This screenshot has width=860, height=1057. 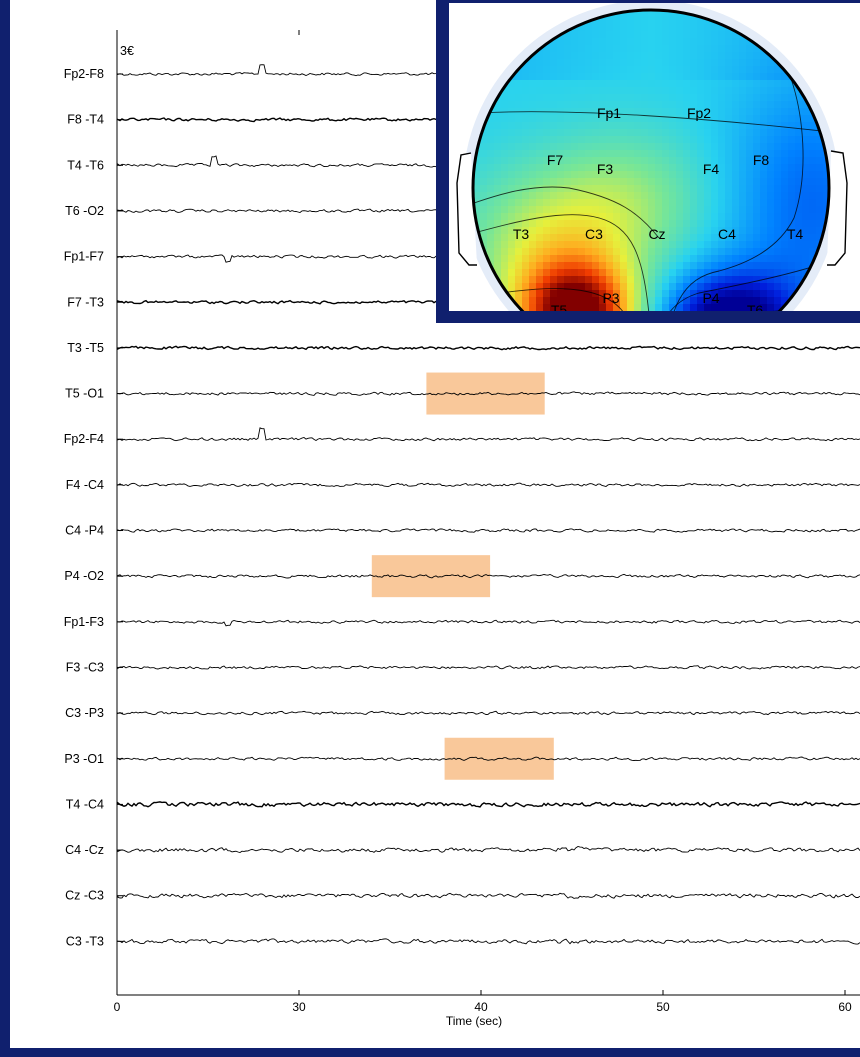 I want to click on x-tick-label: 0, so click(x=117, y=1007).